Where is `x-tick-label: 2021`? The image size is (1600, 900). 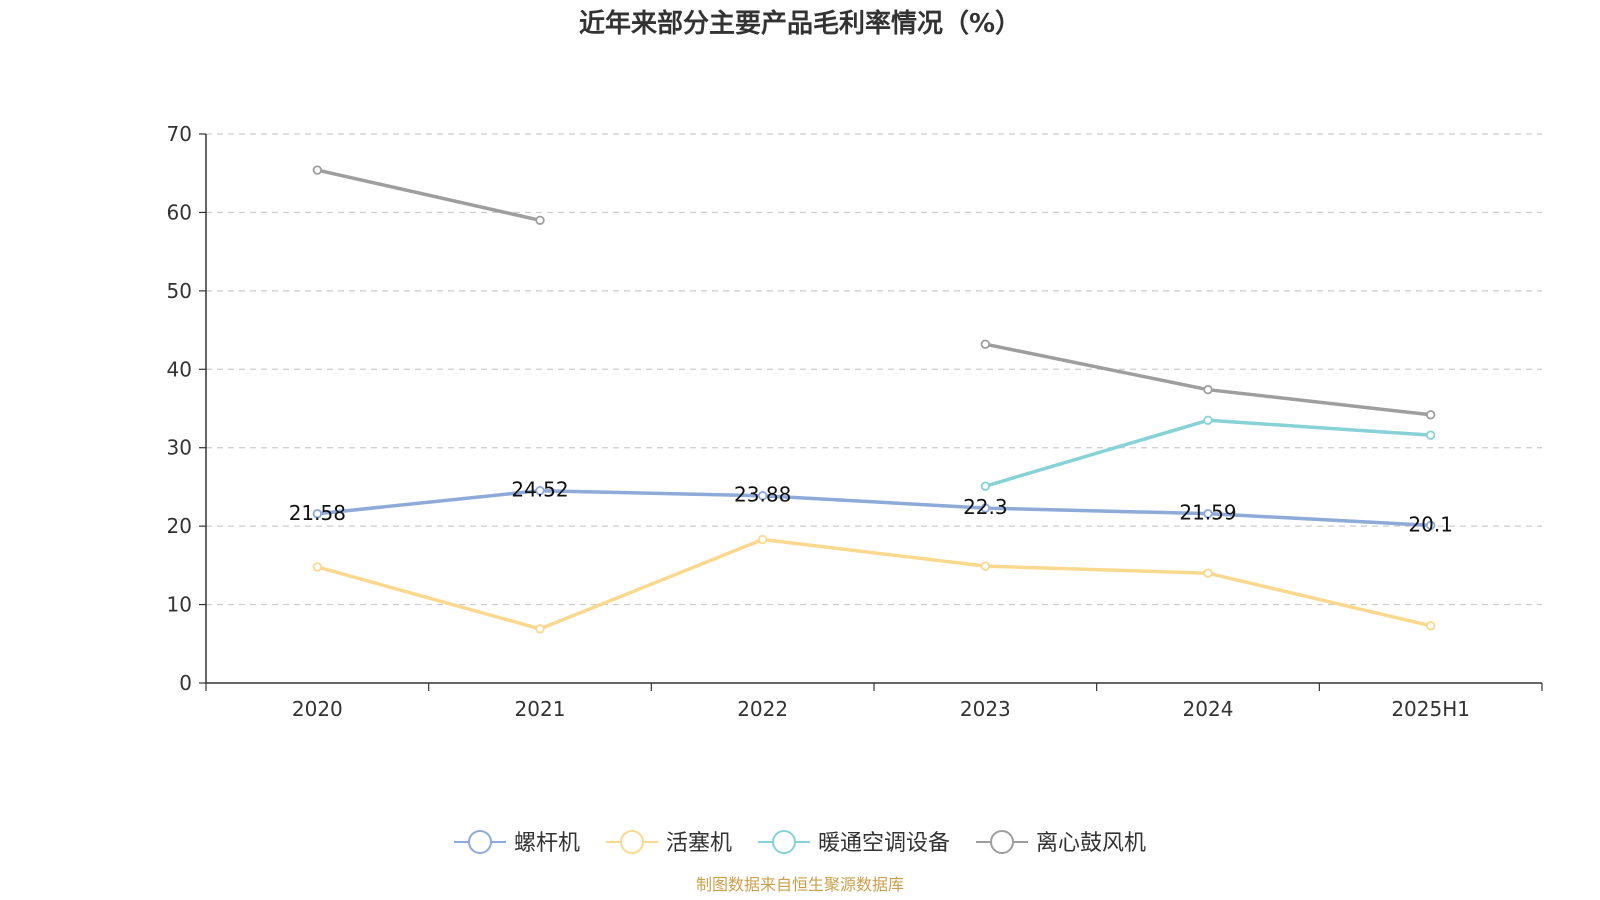 x-tick-label: 2021 is located at coordinates (540, 709).